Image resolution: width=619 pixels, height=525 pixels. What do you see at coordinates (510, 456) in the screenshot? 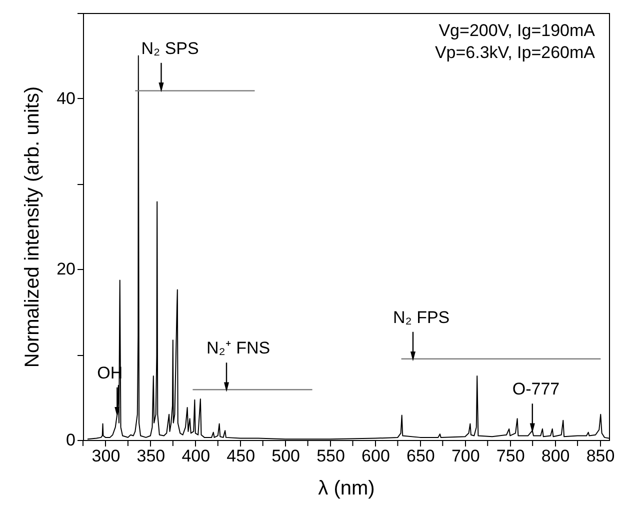
I see `x-tick-label: 750` at bounding box center [510, 456].